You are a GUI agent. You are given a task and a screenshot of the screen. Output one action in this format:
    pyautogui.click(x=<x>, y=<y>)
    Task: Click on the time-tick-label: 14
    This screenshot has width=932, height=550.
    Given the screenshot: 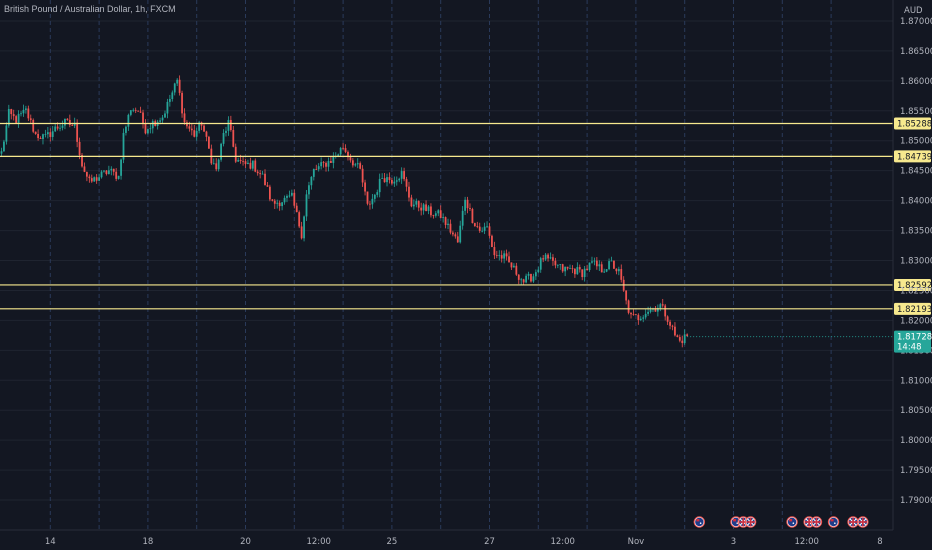 What is the action you would take?
    pyautogui.click(x=50, y=542)
    